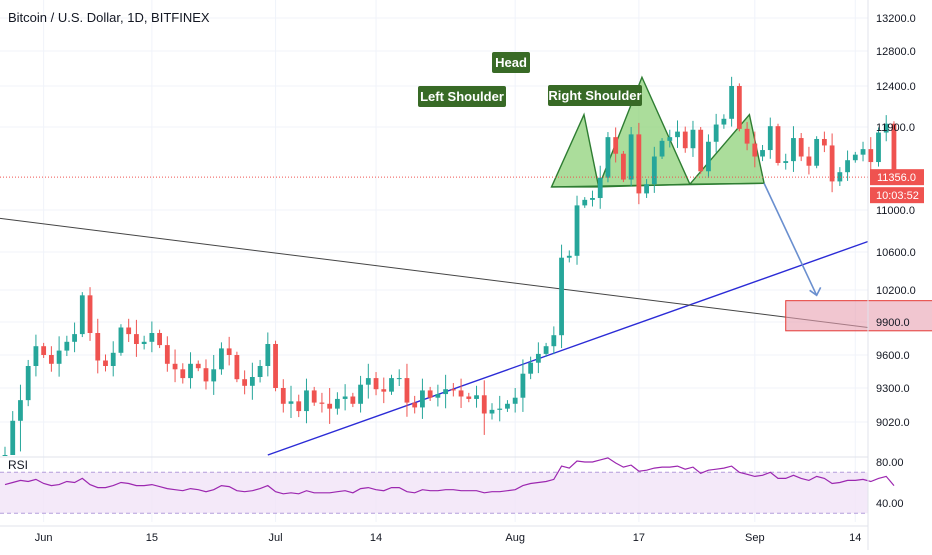  I want to click on projection-arrow, so click(790, 239).